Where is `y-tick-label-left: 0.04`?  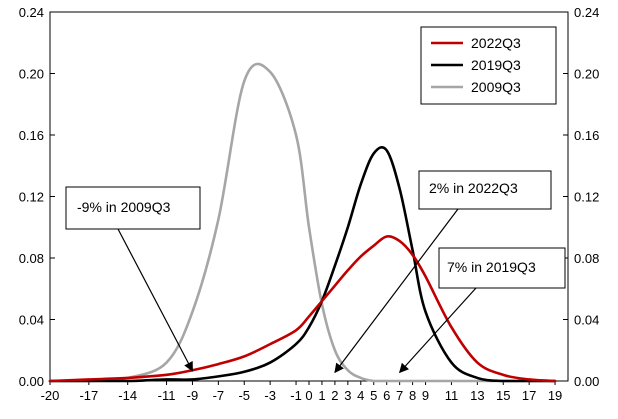 y-tick-label-left: 0.04 is located at coordinates (31, 320).